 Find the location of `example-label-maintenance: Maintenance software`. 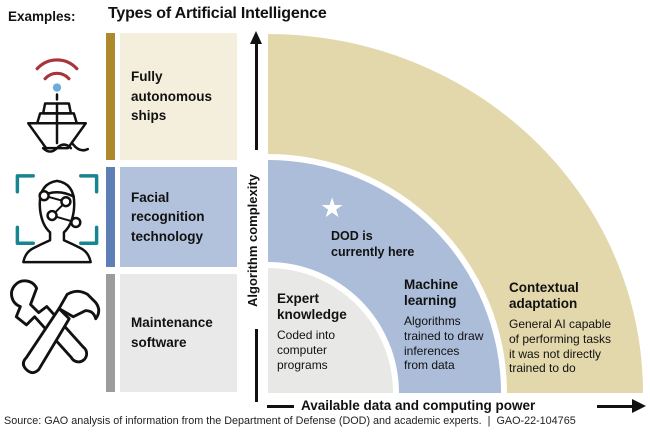

example-label-maintenance: Maintenance software is located at coordinates (178, 333).